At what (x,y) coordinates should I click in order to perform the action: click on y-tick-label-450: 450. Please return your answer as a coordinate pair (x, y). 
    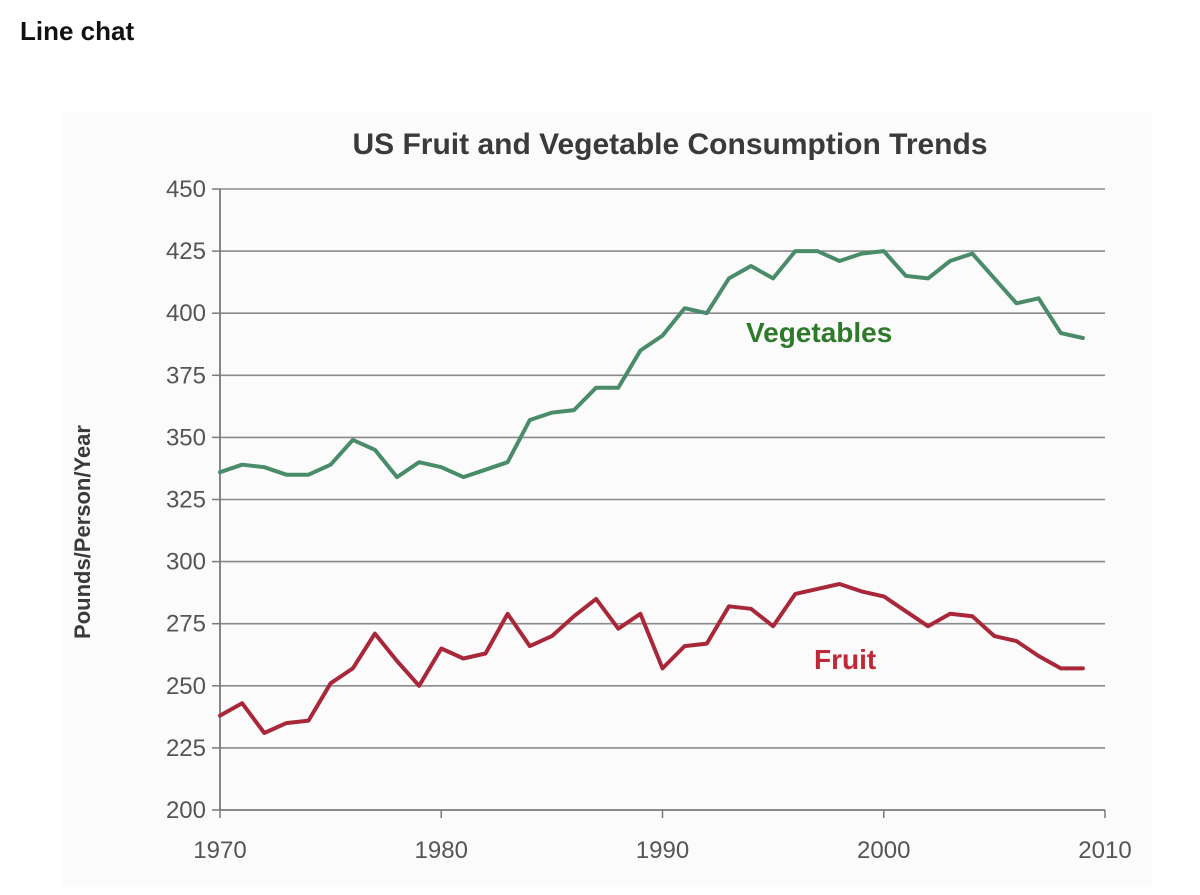
    Looking at the image, I should click on (186, 189).